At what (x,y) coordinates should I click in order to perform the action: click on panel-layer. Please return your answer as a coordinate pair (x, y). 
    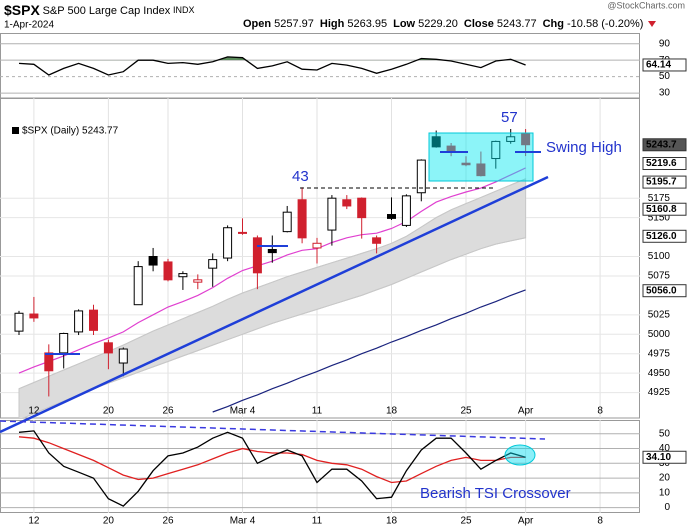
    Looking at the image, I should click on (320, 68).